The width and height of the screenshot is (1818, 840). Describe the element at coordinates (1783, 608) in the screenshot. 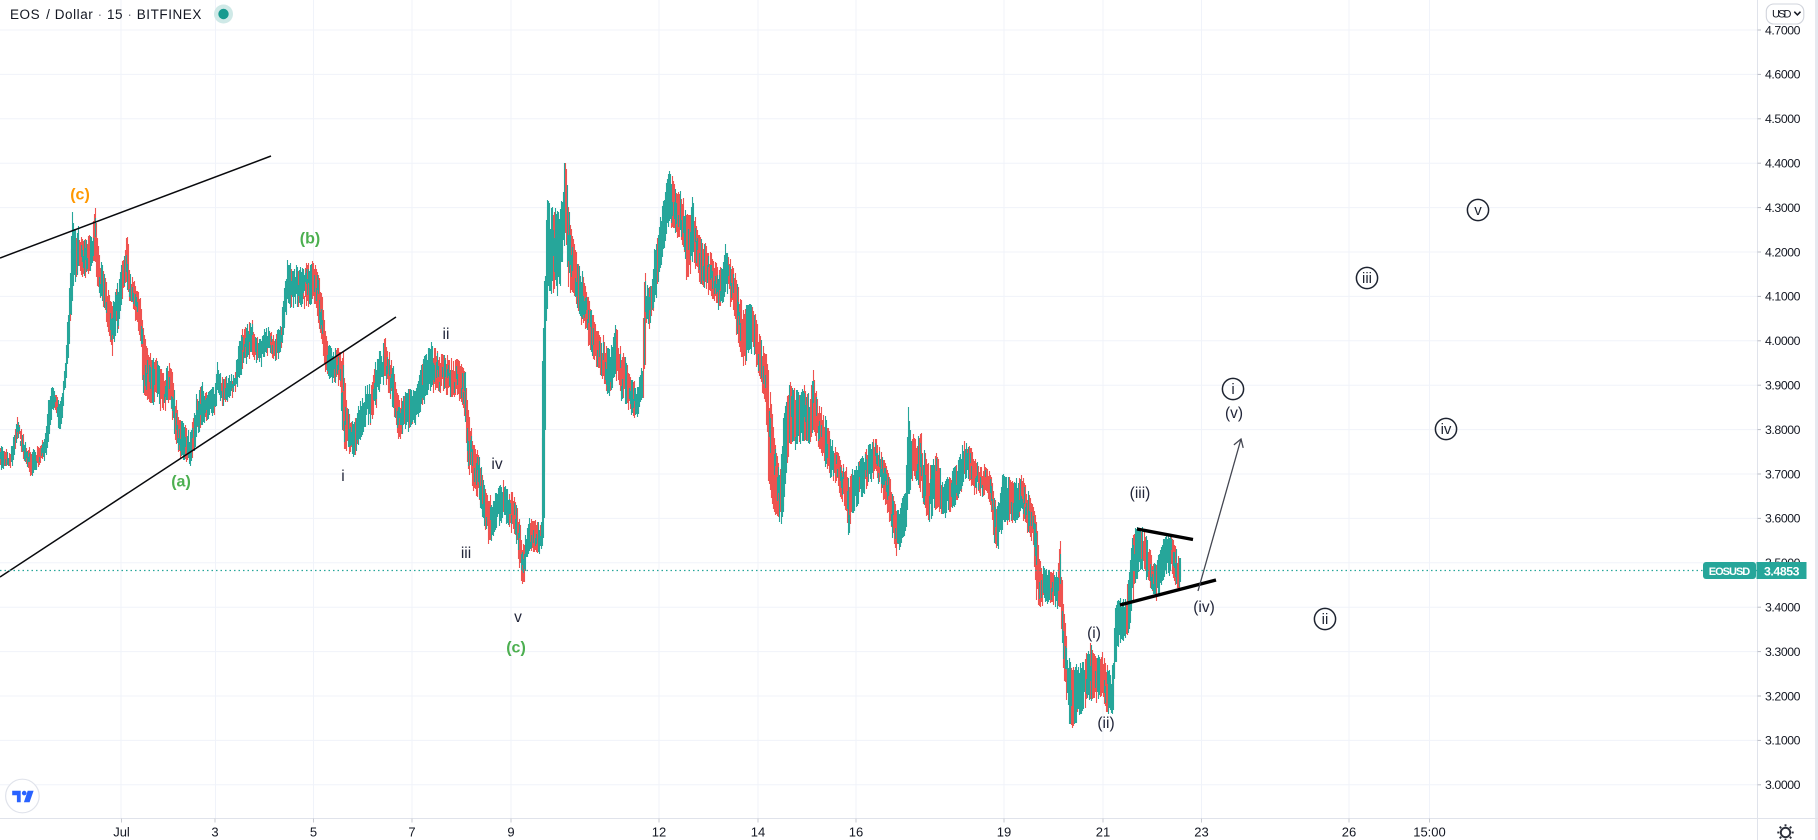

I see `svg-text: 3.4000` at that location.